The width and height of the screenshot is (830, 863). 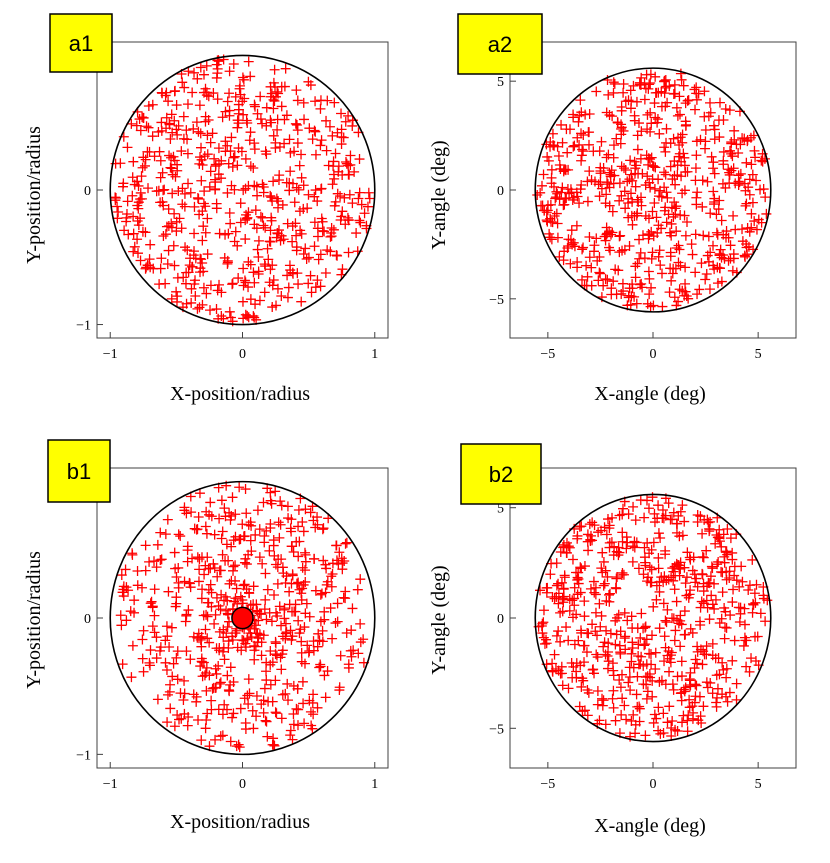 I want to click on x-tick-label: 5, so click(x=758, y=784).